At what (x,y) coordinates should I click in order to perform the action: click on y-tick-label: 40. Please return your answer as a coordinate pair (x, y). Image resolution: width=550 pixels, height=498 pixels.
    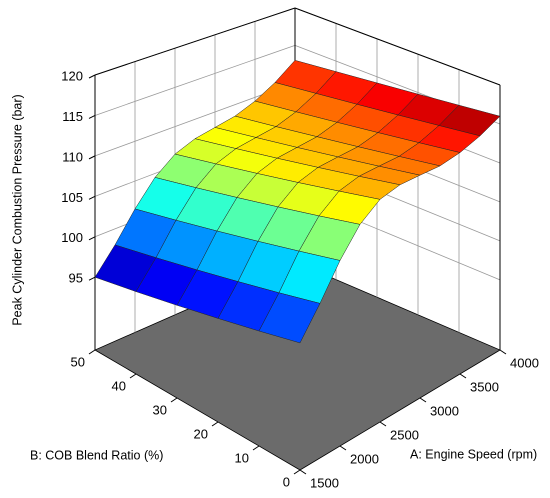
    Looking at the image, I should click on (119, 385).